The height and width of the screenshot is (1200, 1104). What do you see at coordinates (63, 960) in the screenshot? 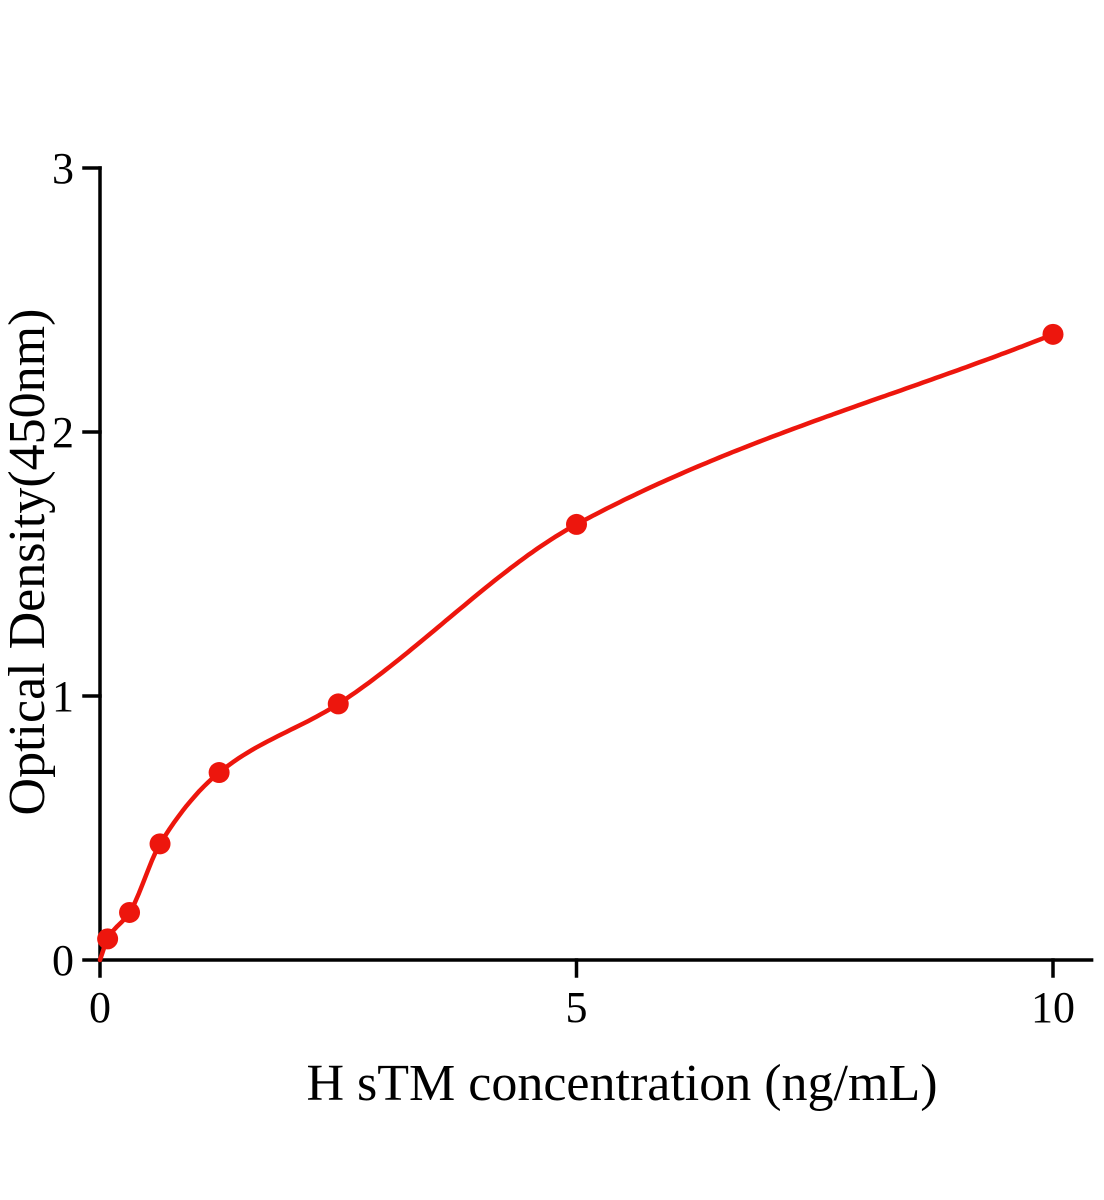
I see `y-tick-label: 0` at bounding box center [63, 960].